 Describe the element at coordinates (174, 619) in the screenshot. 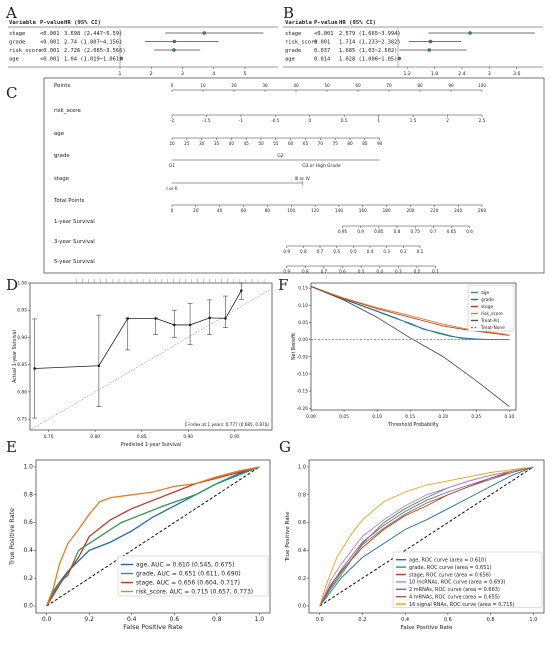

I see `x-tick-label: 0.6` at that location.